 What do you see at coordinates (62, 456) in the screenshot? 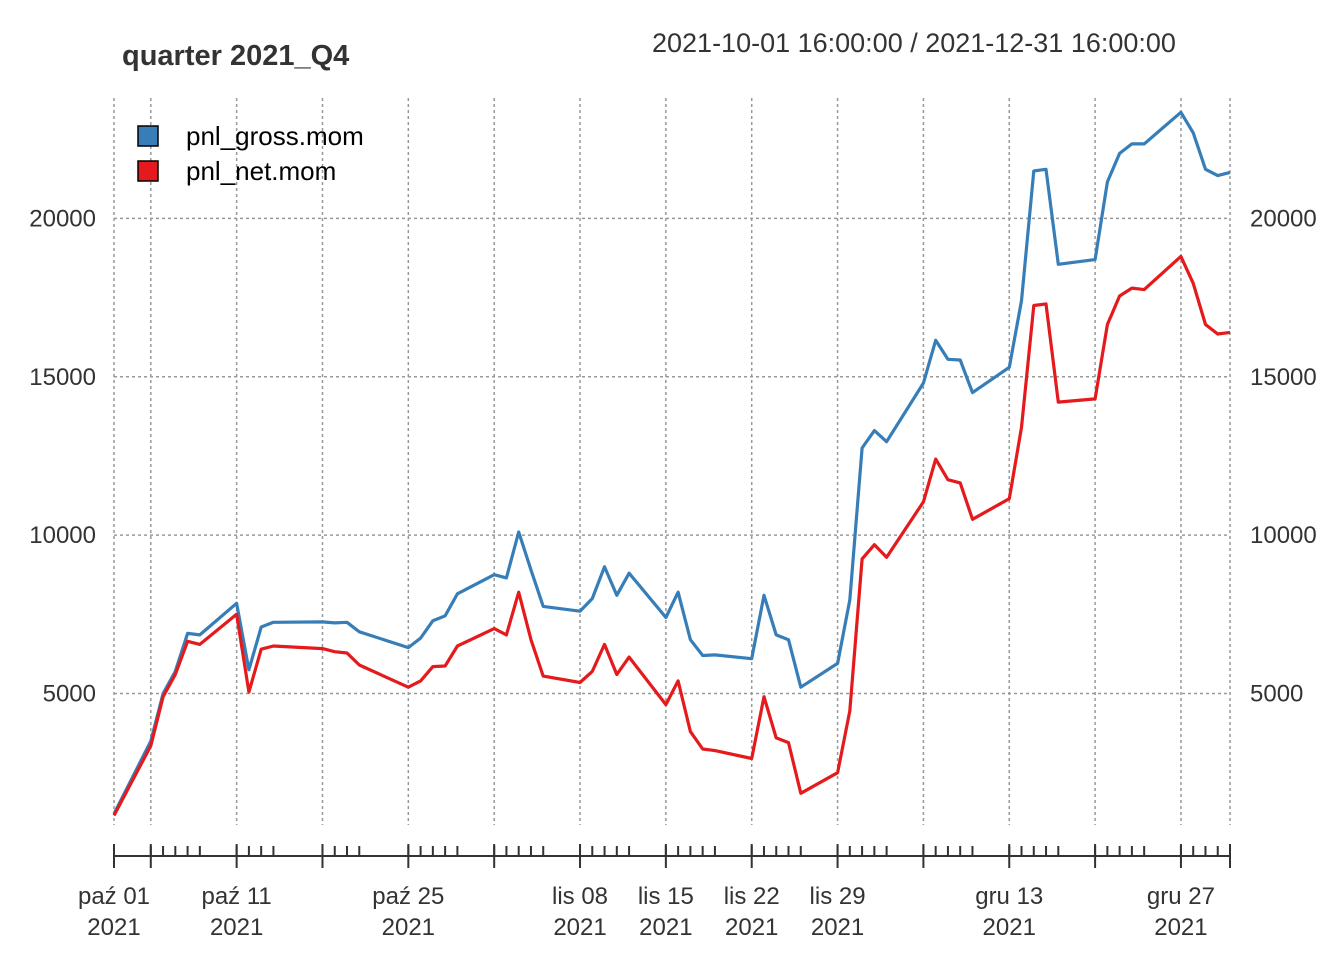
I see `y-axis-left: 5000 10000 15000 20000` at bounding box center [62, 456].